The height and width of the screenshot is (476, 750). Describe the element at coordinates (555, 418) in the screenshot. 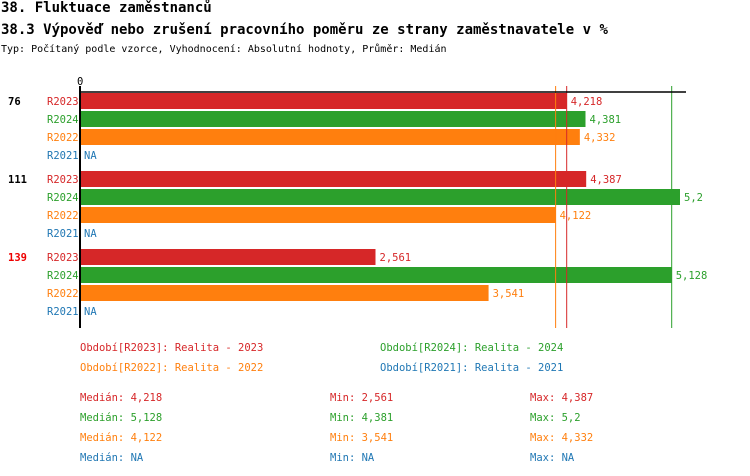

I see `stat-max: Max: 5,2` at that location.